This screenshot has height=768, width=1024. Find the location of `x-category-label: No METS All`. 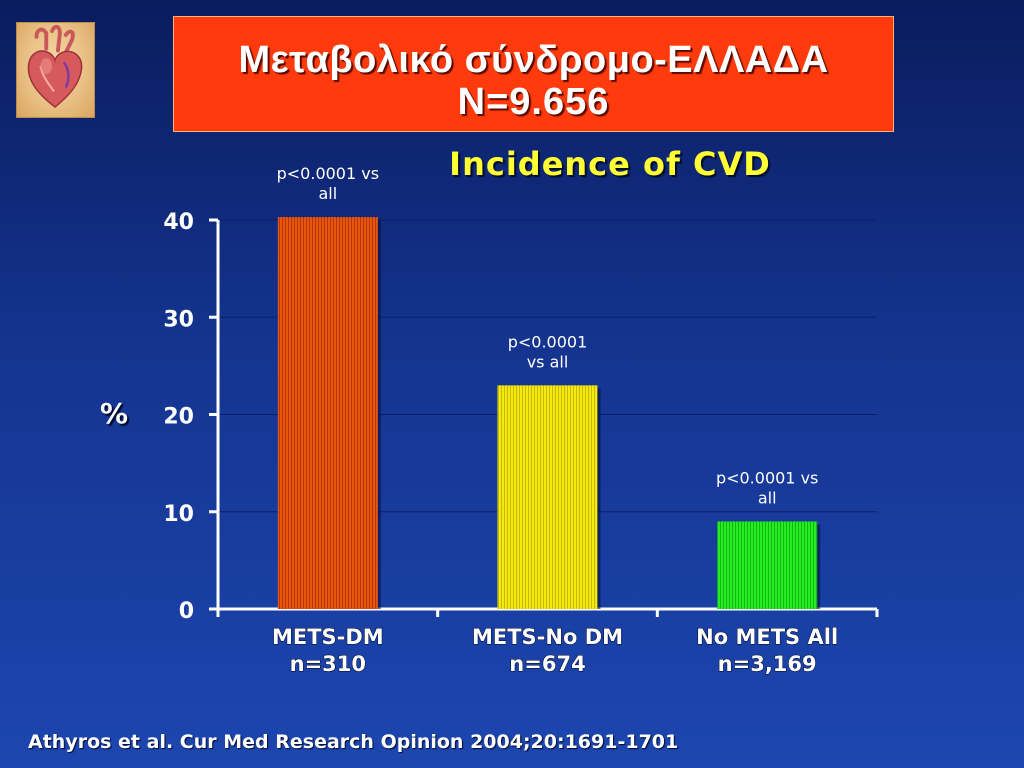

x-category-label: No METS All is located at coordinates (767, 637).